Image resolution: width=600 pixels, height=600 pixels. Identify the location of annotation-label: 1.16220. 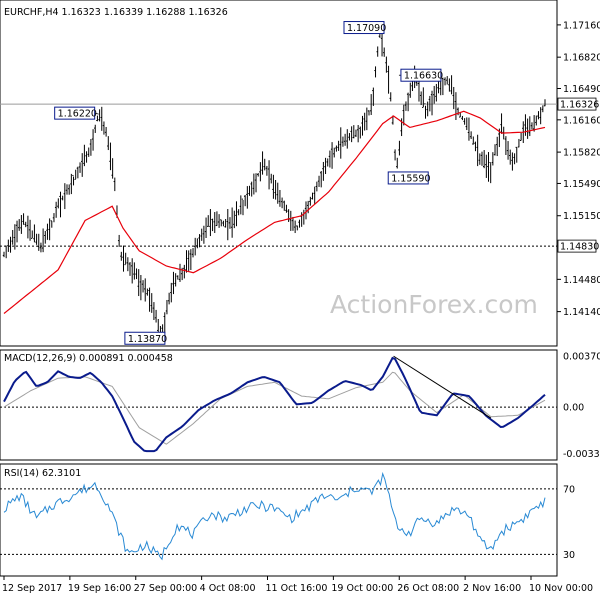
(77, 114).